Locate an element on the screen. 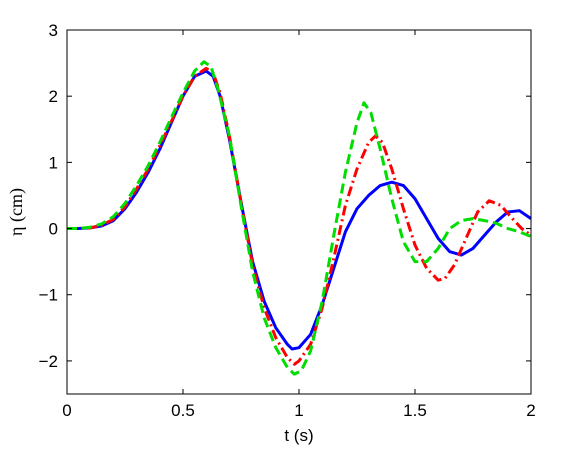 The width and height of the screenshot is (565, 452). y-tick-label: −1 is located at coordinates (48, 295).